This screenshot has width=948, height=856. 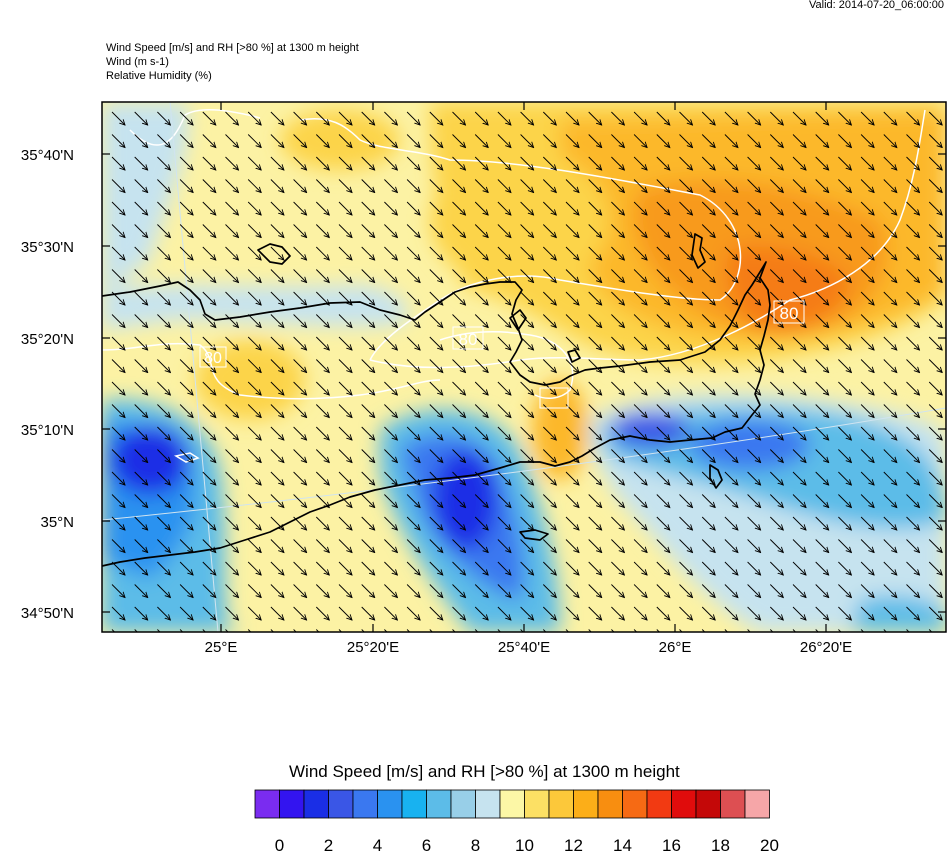 I want to click on lat-label: 35°40'N, so click(x=47, y=155).